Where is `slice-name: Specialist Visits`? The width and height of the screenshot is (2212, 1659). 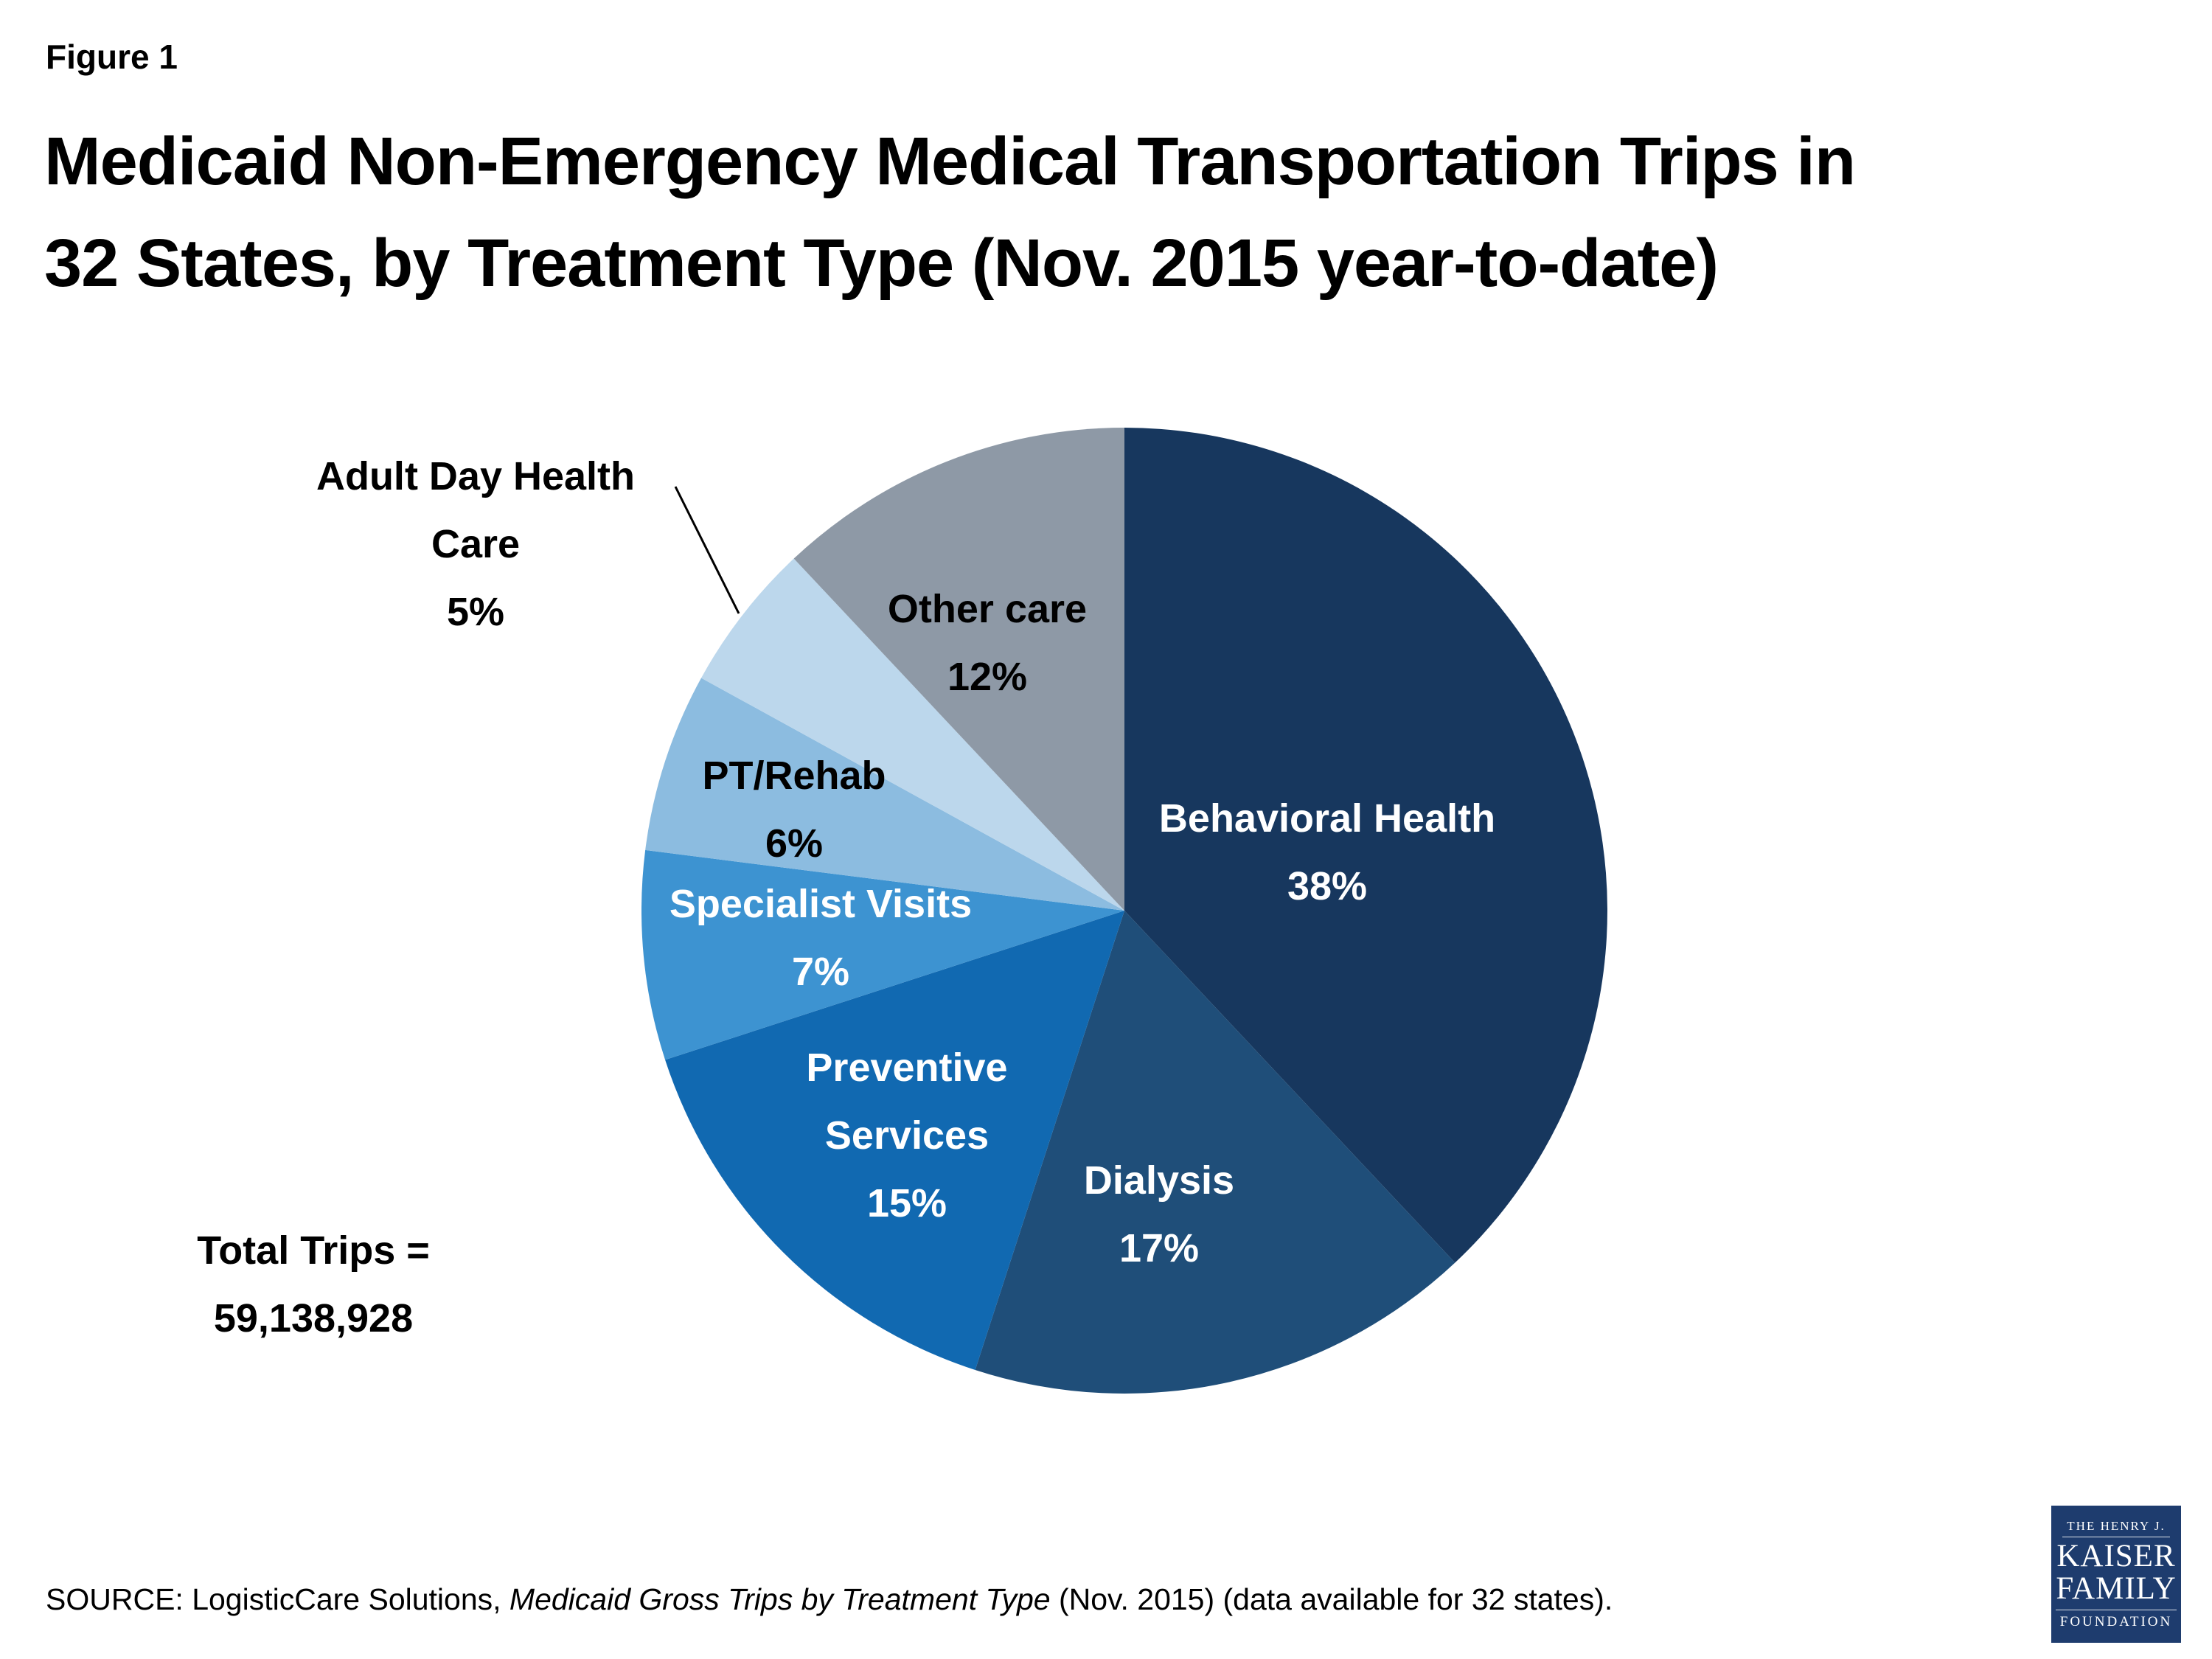
slice-name: Specialist Visits is located at coordinates (821, 904).